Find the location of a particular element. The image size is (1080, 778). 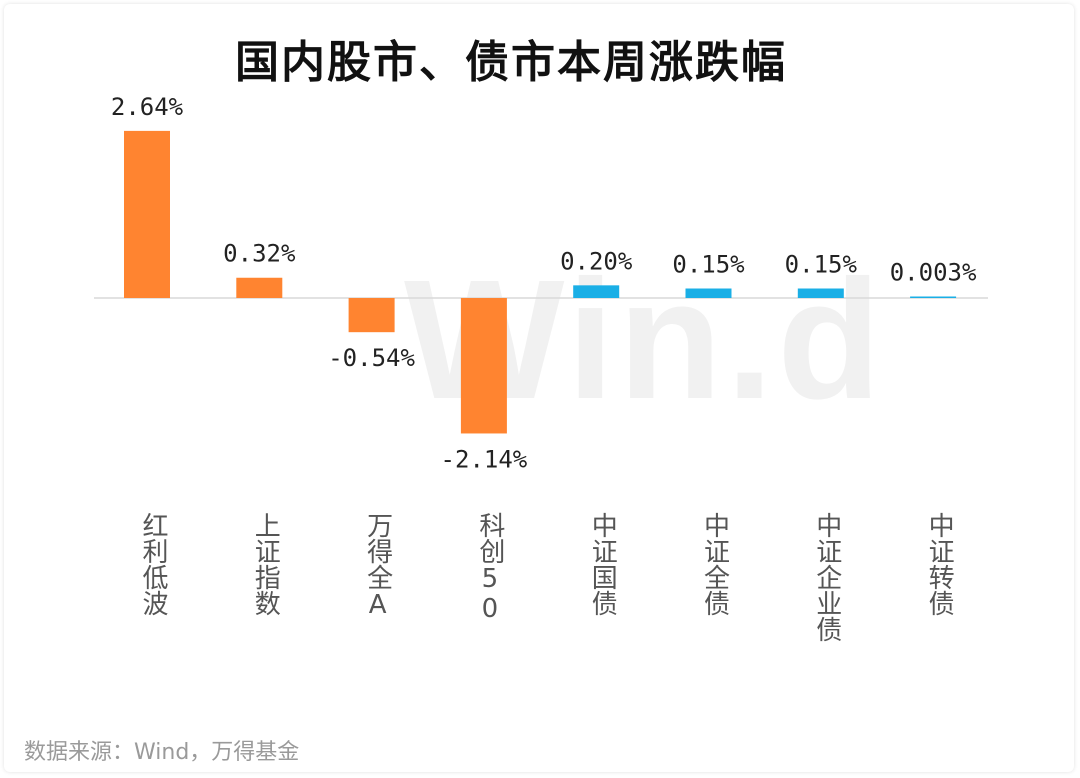

data-label-6: 0.15% is located at coordinates (708, 265).